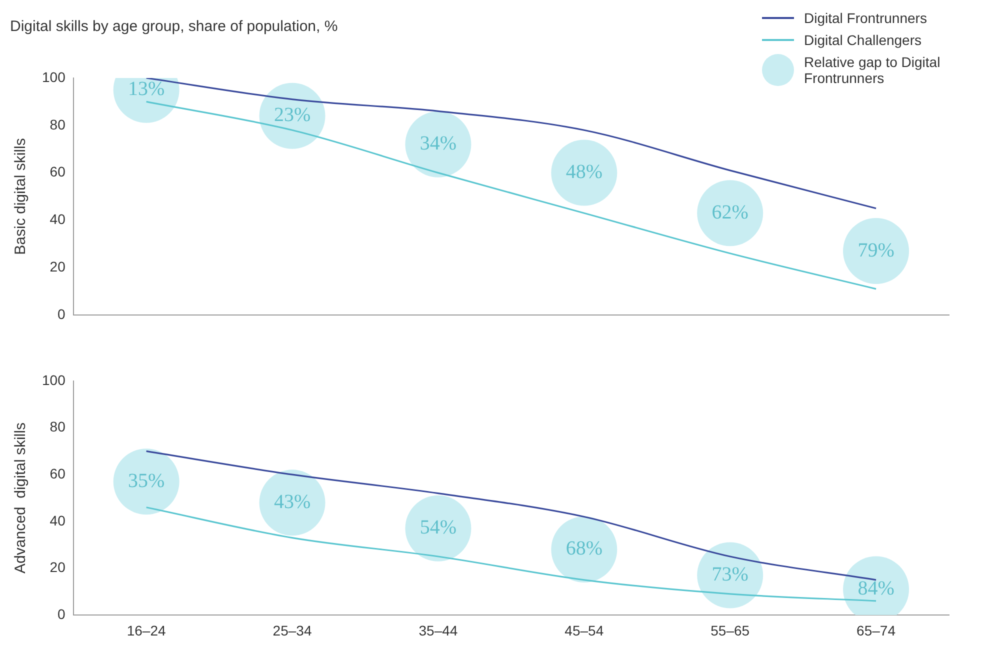  What do you see at coordinates (876, 589) in the screenshot?
I see `annotation: 84%` at bounding box center [876, 589].